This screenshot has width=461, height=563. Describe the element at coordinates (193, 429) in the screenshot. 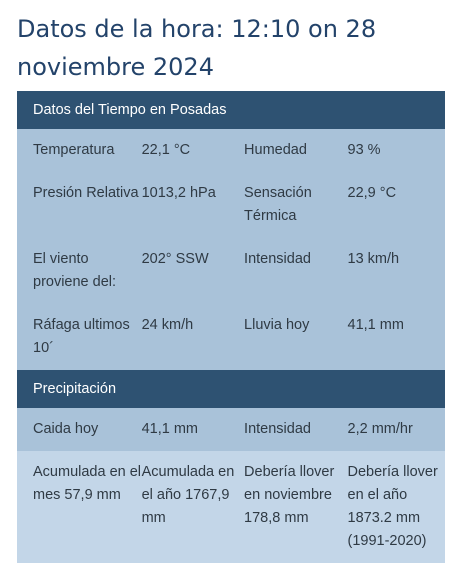

I see `fall-today-value: 41,1 mm` at that location.